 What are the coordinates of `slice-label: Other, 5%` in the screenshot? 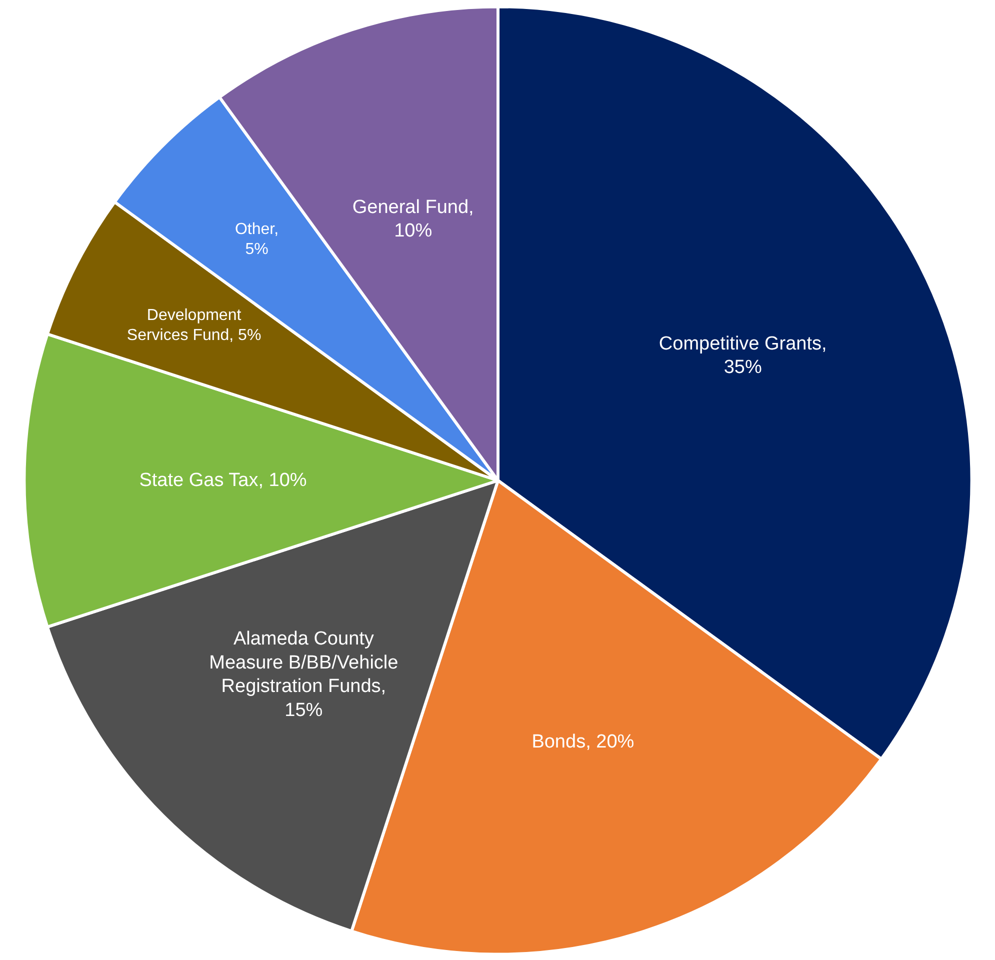 It's located at (256, 239).